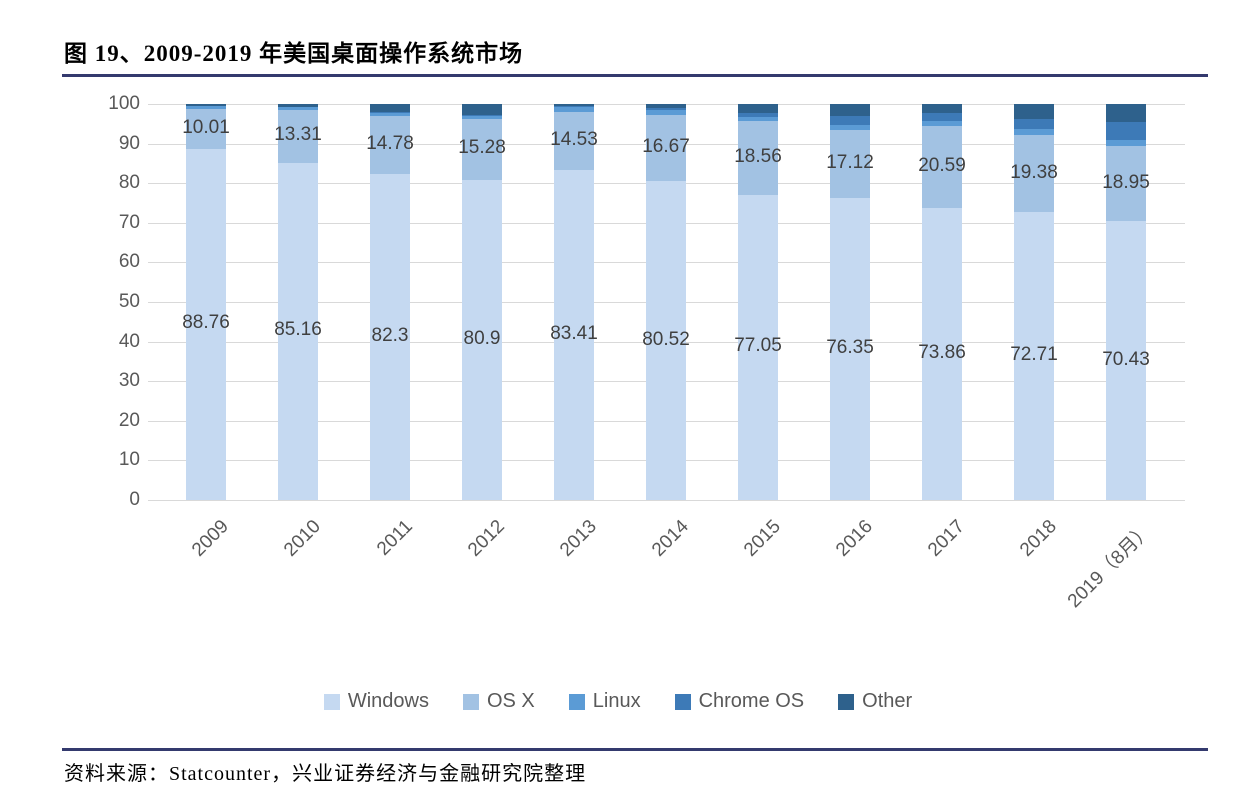  I want to click on data-label-windows: 88.76, so click(206, 323).